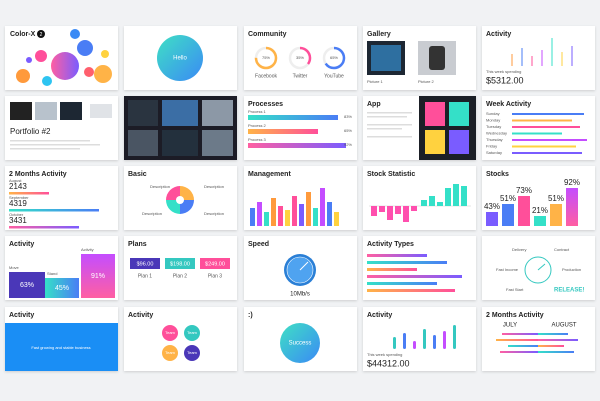 This screenshot has height=401, width=600. What do you see at coordinates (419, 128) in the screenshot?
I see `slide: App` at bounding box center [419, 128].